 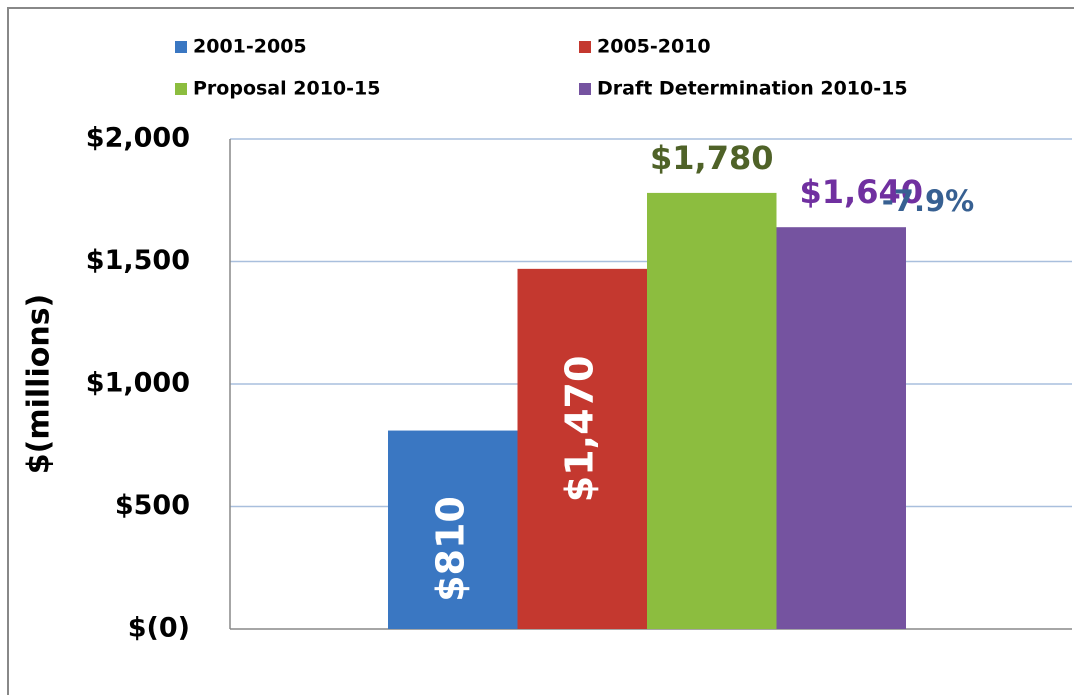 I want to click on y-tick-label: $(0), so click(x=159, y=628).